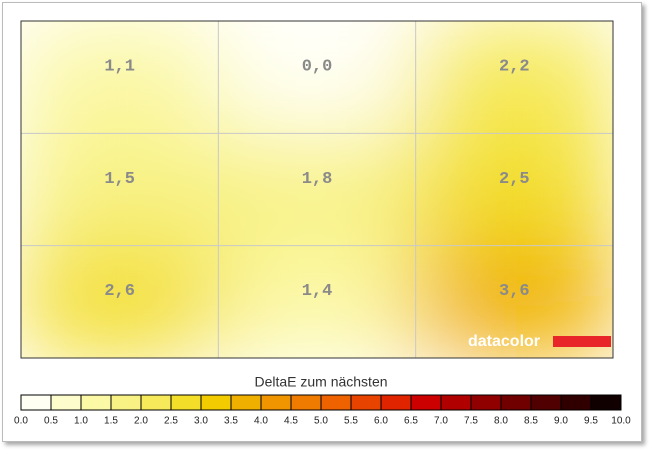 The height and width of the screenshot is (450, 650). Describe the element at coordinates (317, 179) in the screenshot. I see `cell-label: 1,8` at that location.